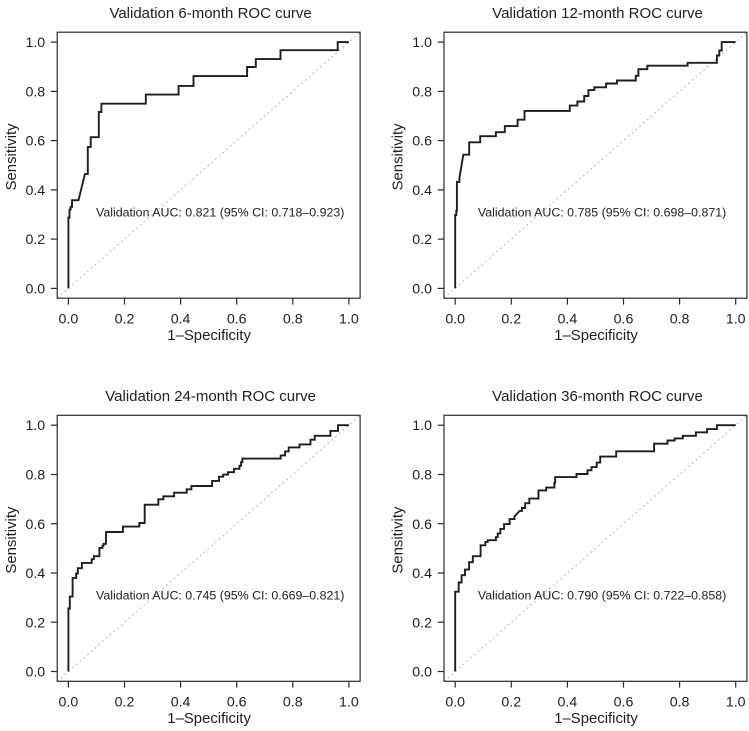  I want to click on svg-text: Validation 24-month ROC curve, so click(210, 396).